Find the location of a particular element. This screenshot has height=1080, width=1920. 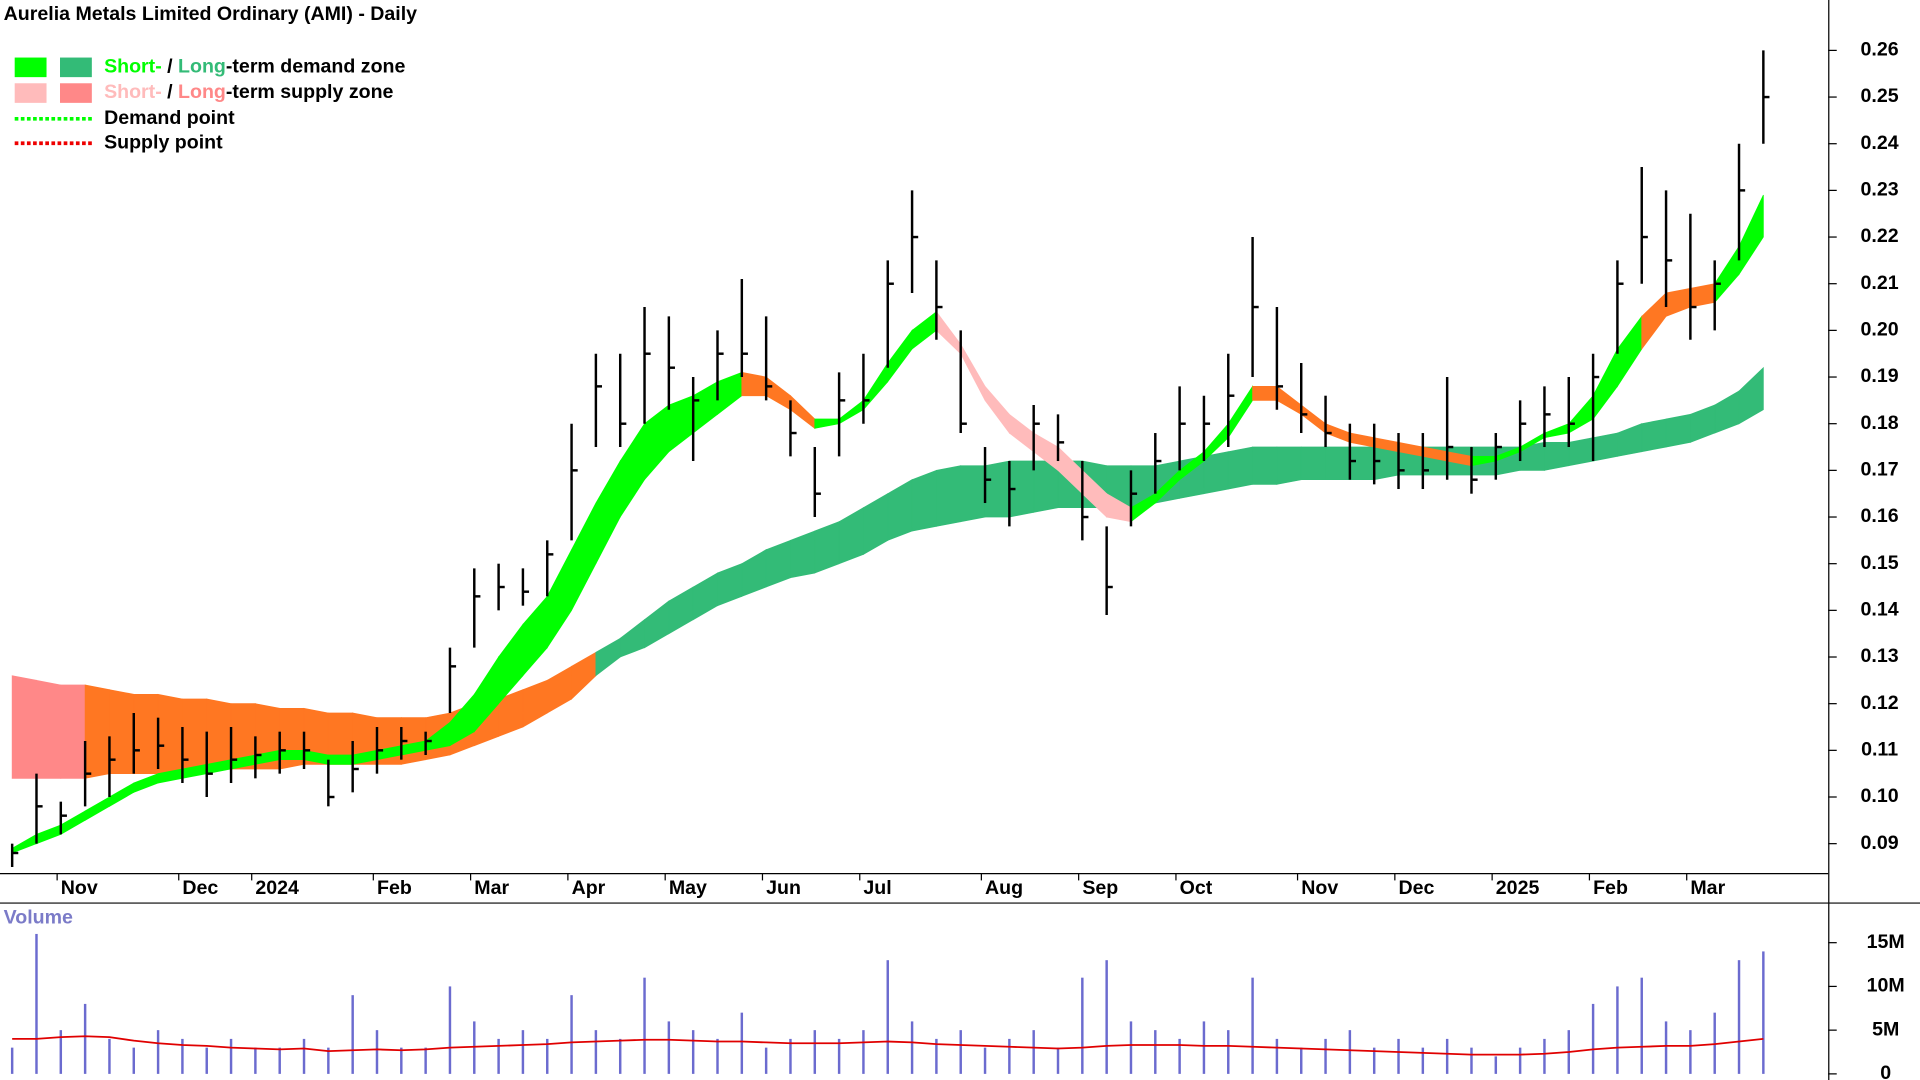

y-tick-label: 0.16 is located at coordinates (1880, 516).